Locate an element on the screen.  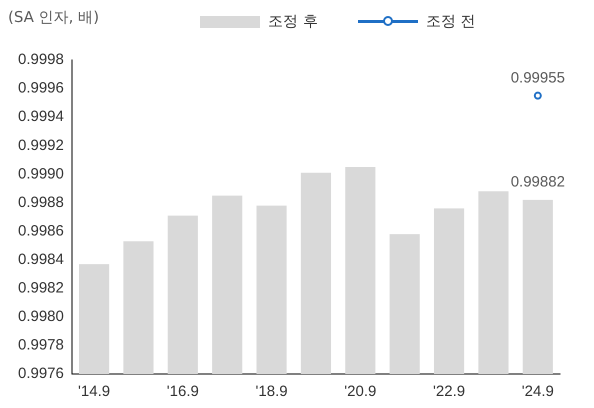
y-tick-label: 0.9976 is located at coordinates (41, 373).